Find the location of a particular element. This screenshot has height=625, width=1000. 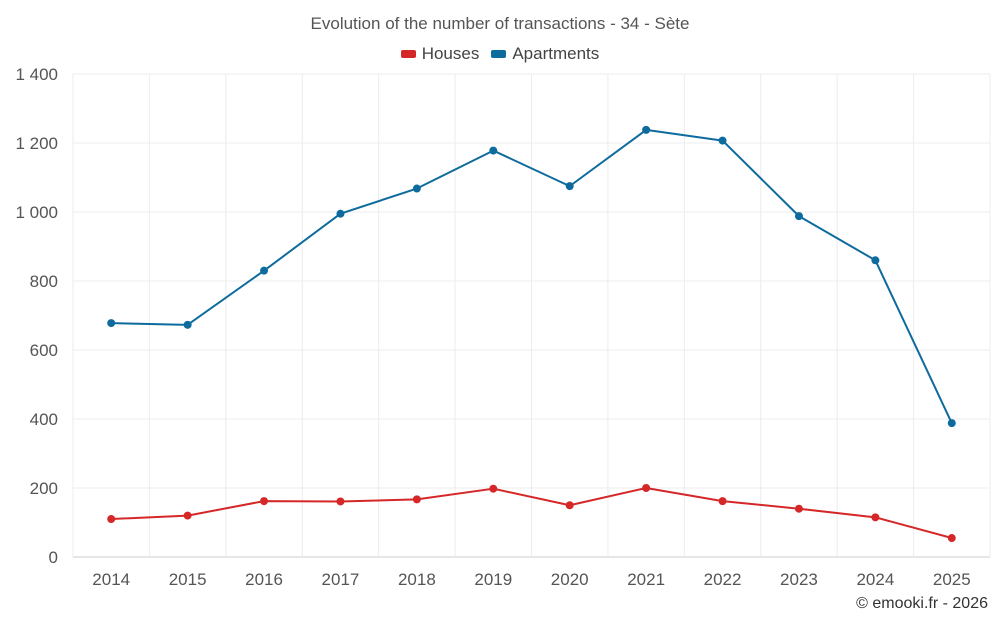

data-point-houses-2015 is located at coordinates (187, 515).